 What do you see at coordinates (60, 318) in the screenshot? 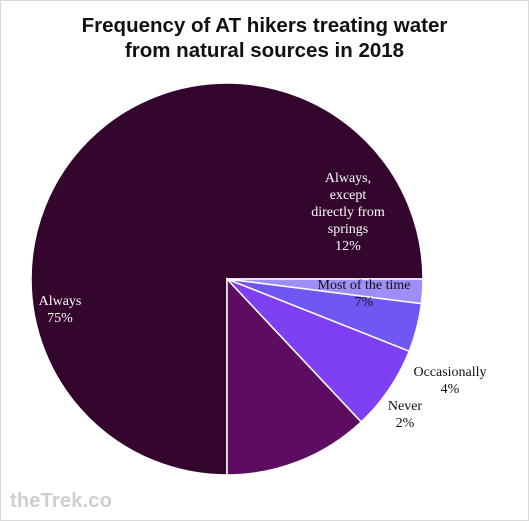
I see `slice-label-0-line-1: 75%` at bounding box center [60, 318].